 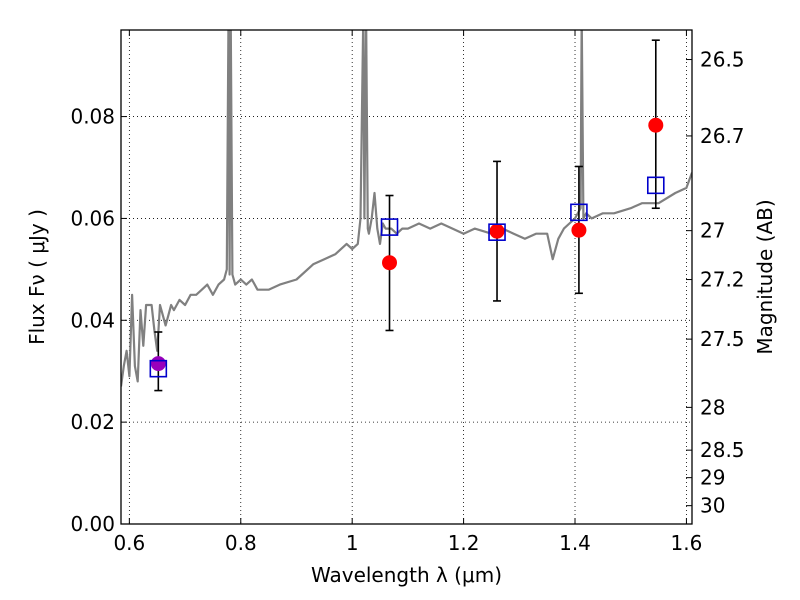 What do you see at coordinates (712, 478) in the screenshot?
I see `right-tick-label: 29` at bounding box center [712, 478].